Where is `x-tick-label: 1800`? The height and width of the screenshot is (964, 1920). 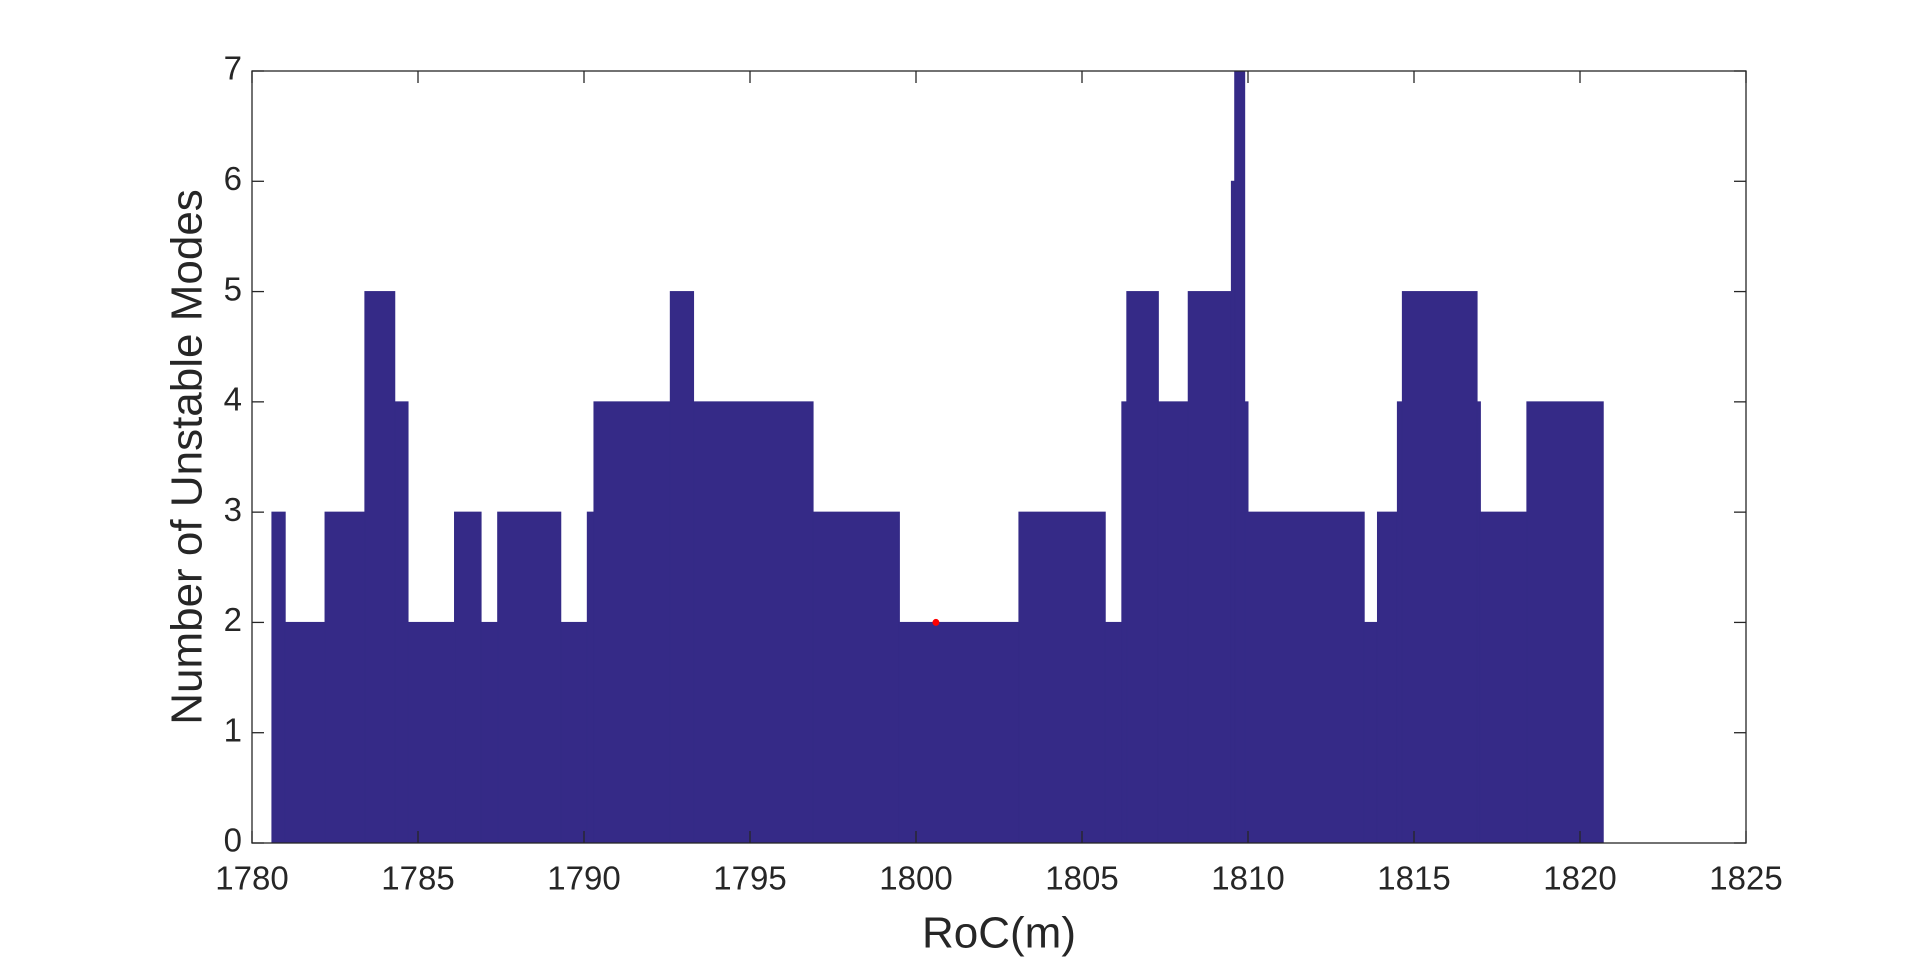
x-tick-label: 1800 is located at coordinates (915, 878).